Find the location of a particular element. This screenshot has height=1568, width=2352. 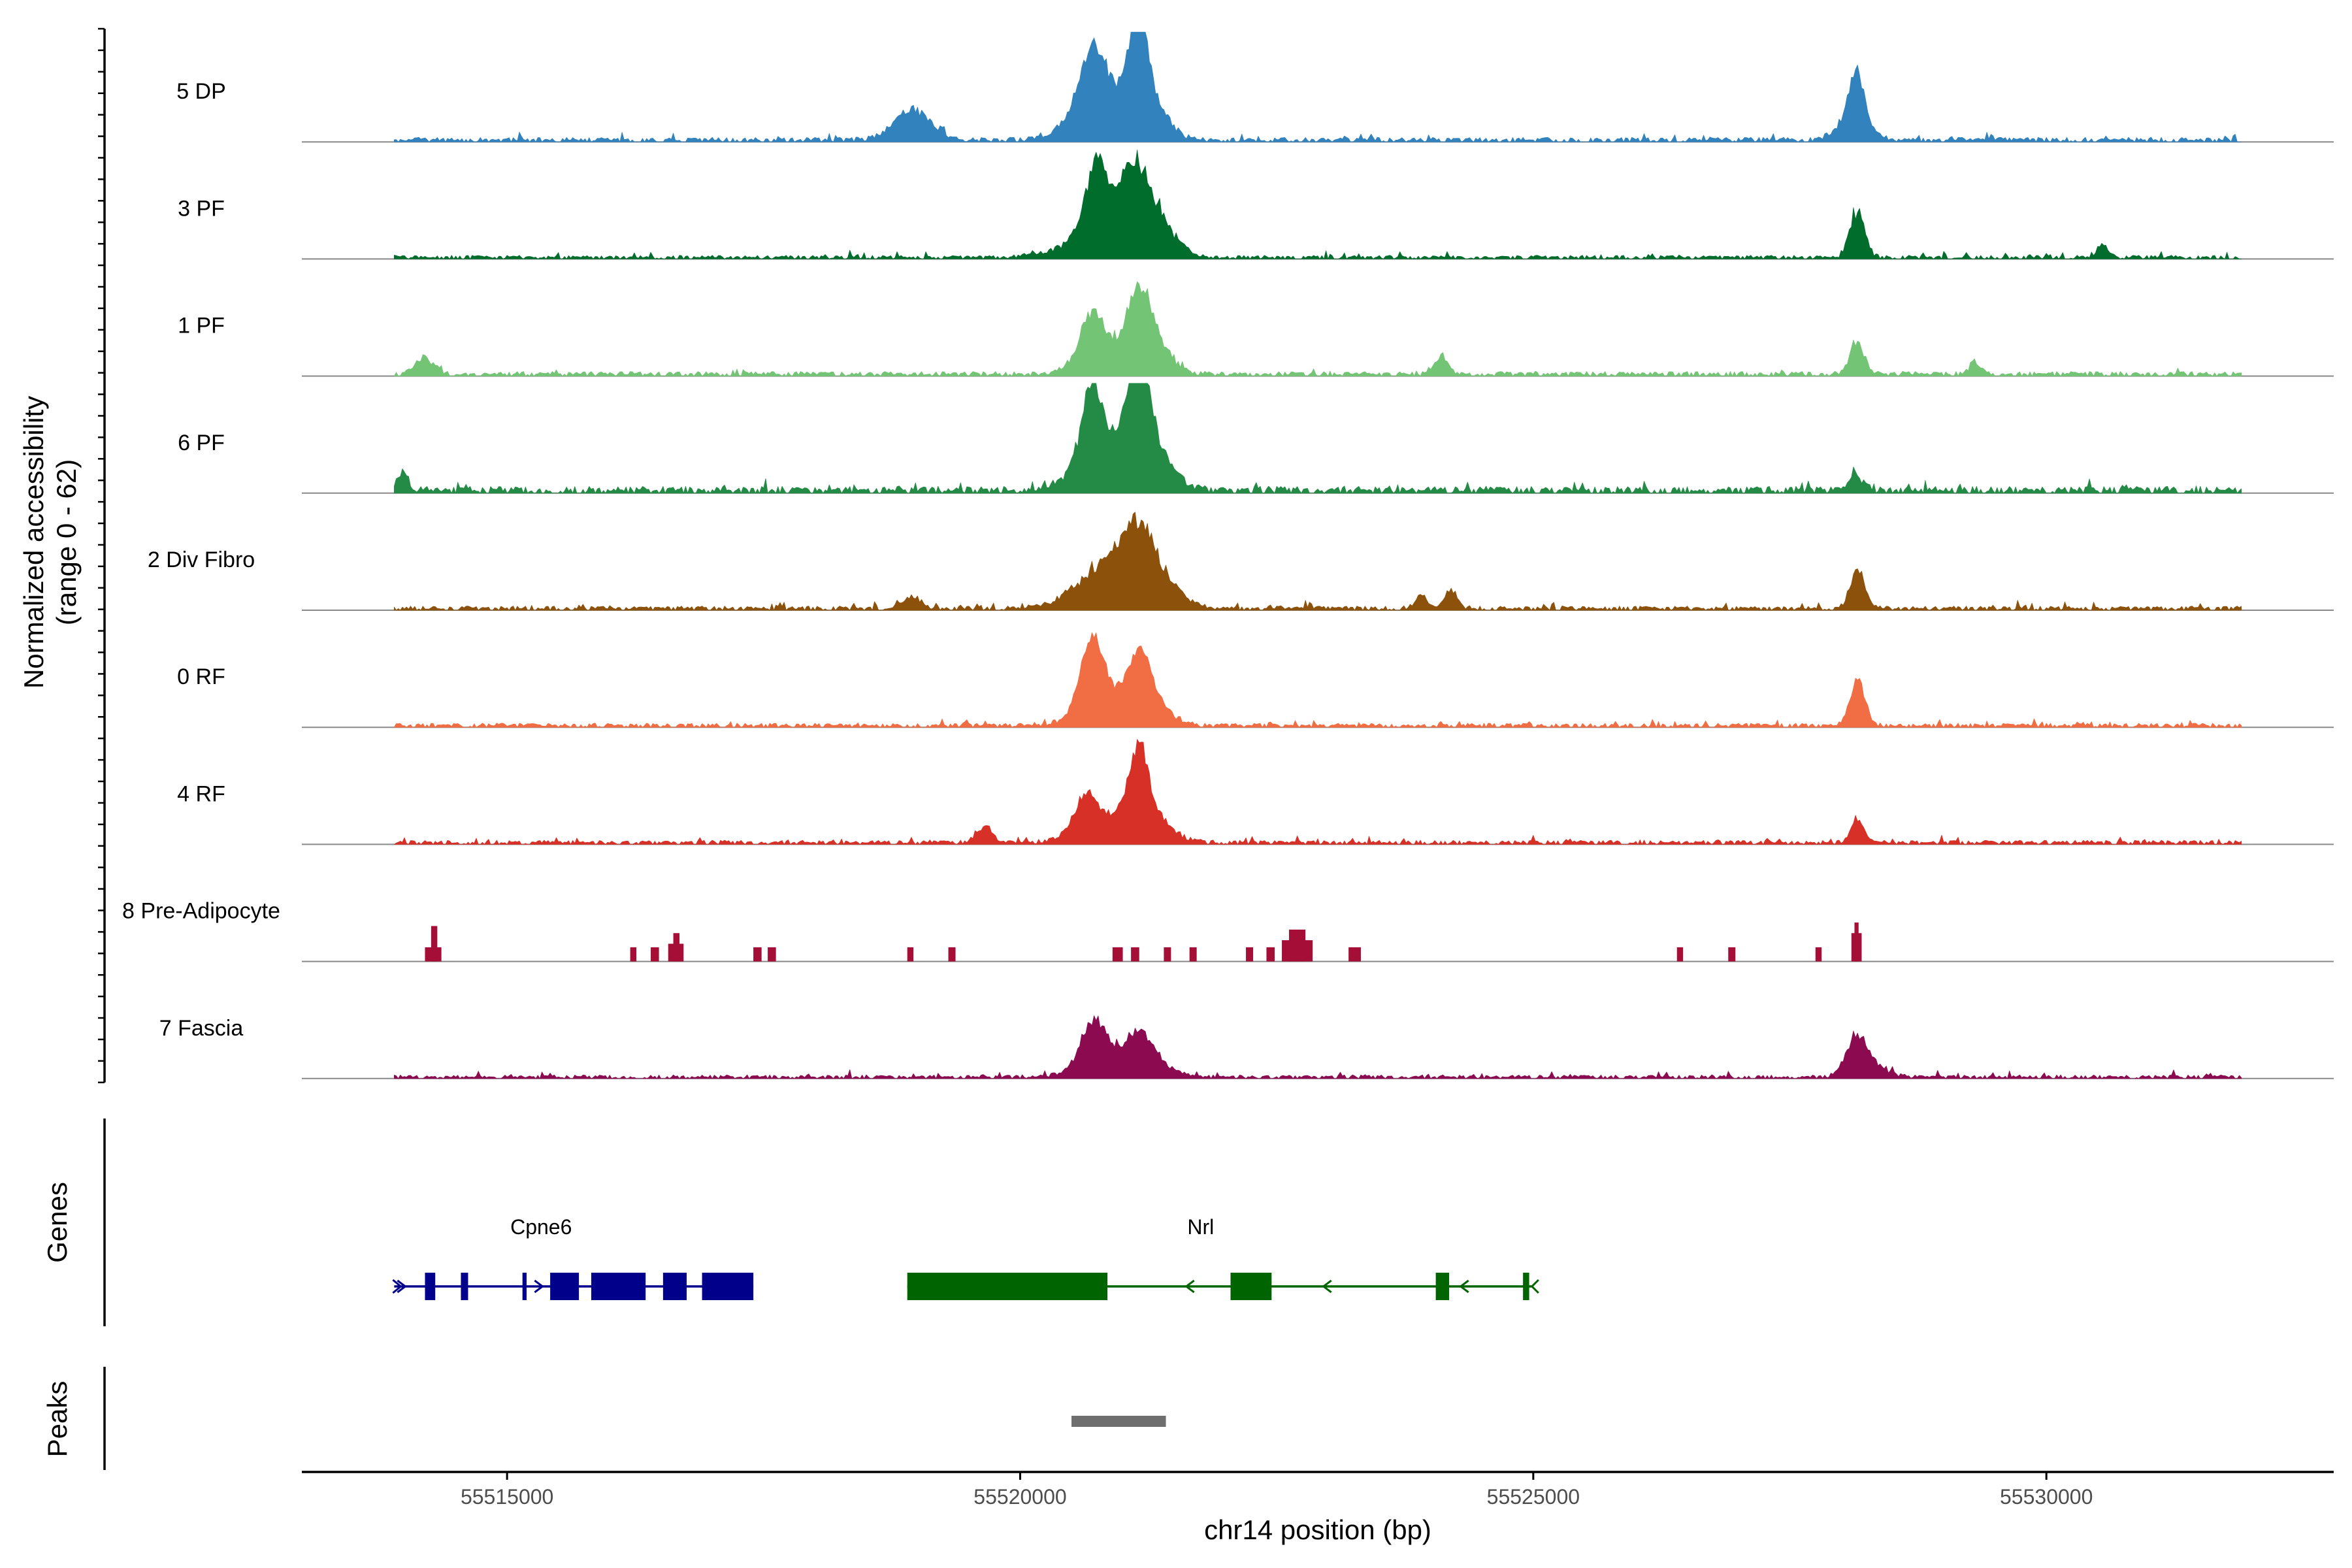

x-axis-tick-label: 55520000 is located at coordinates (1019, 1497).